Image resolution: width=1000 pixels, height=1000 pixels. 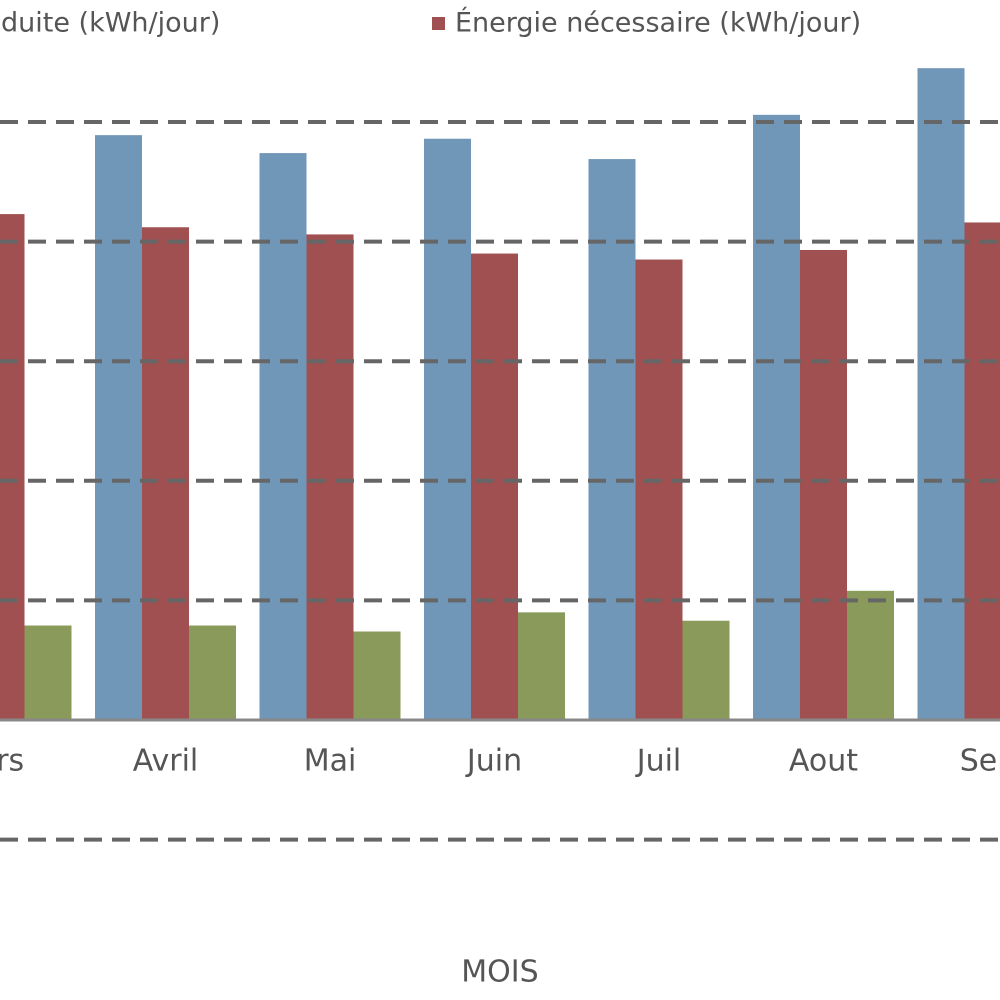 What do you see at coordinates (330, 761) in the screenshot?
I see `x-tick-label: Mai` at bounding box center [330, 761].